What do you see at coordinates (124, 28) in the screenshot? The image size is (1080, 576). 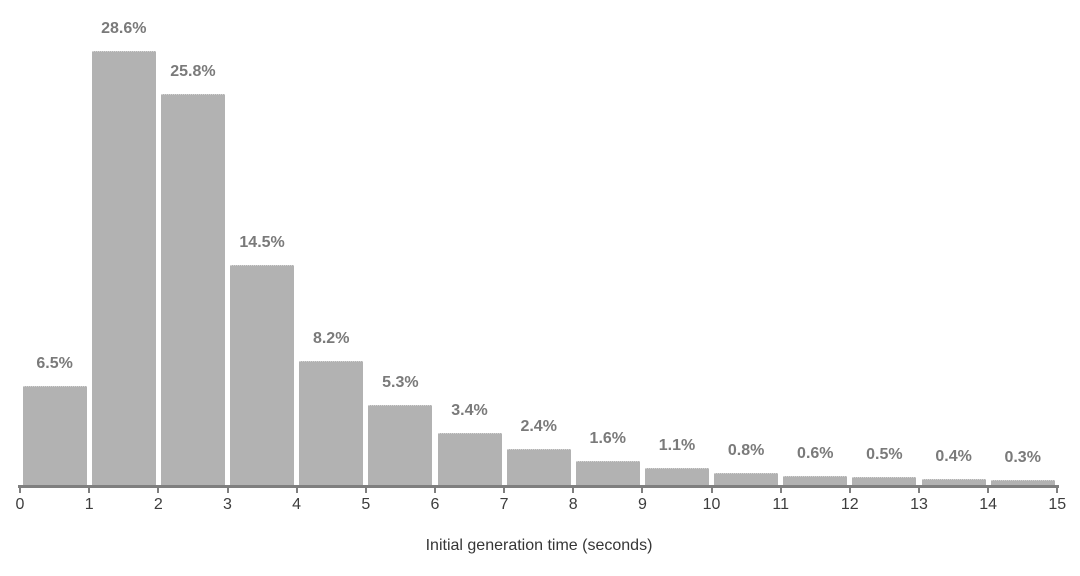 I see `bar-value-label: 28.6%` at bounding box center [124, 28].